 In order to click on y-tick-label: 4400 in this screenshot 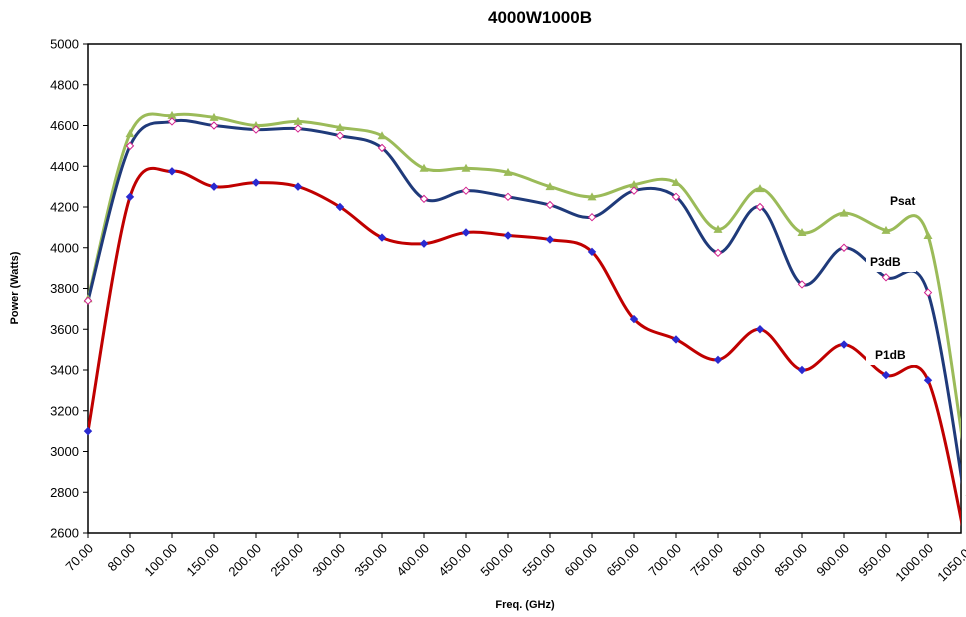, I will do `click(64, 166)`.